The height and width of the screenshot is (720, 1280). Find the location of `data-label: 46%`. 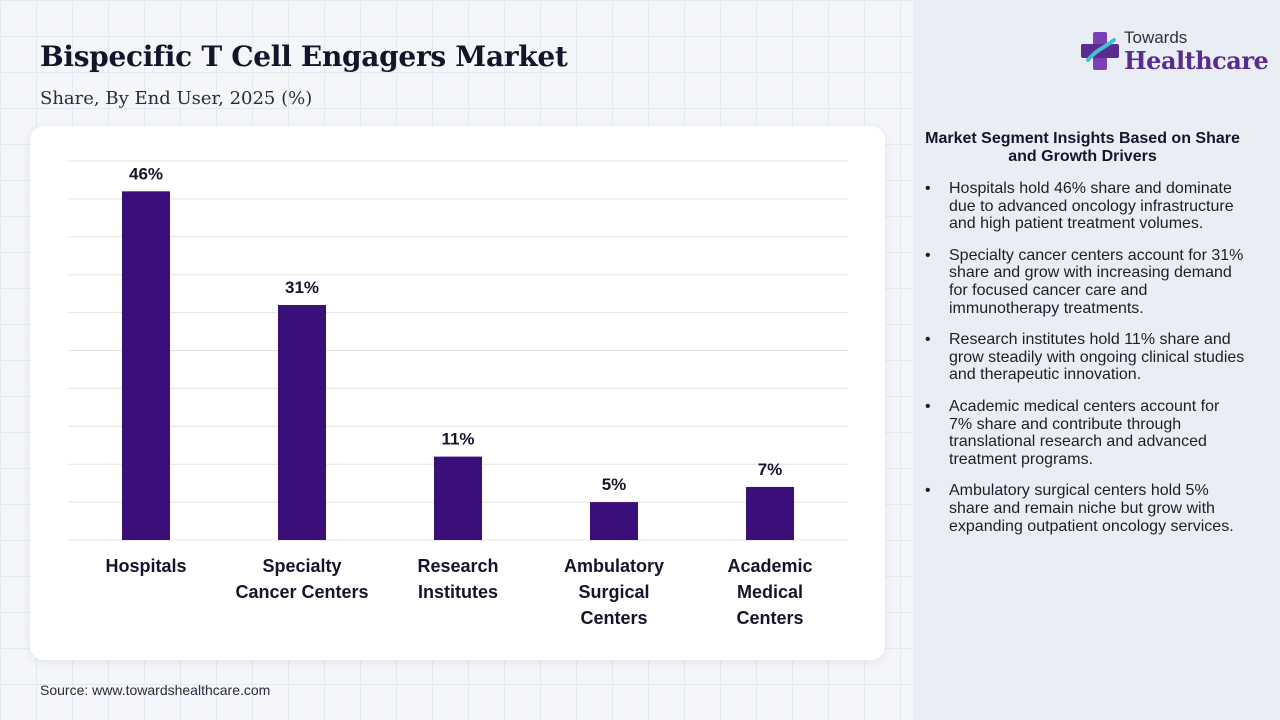

data-label: 46% is located at coordinates (146, 173).